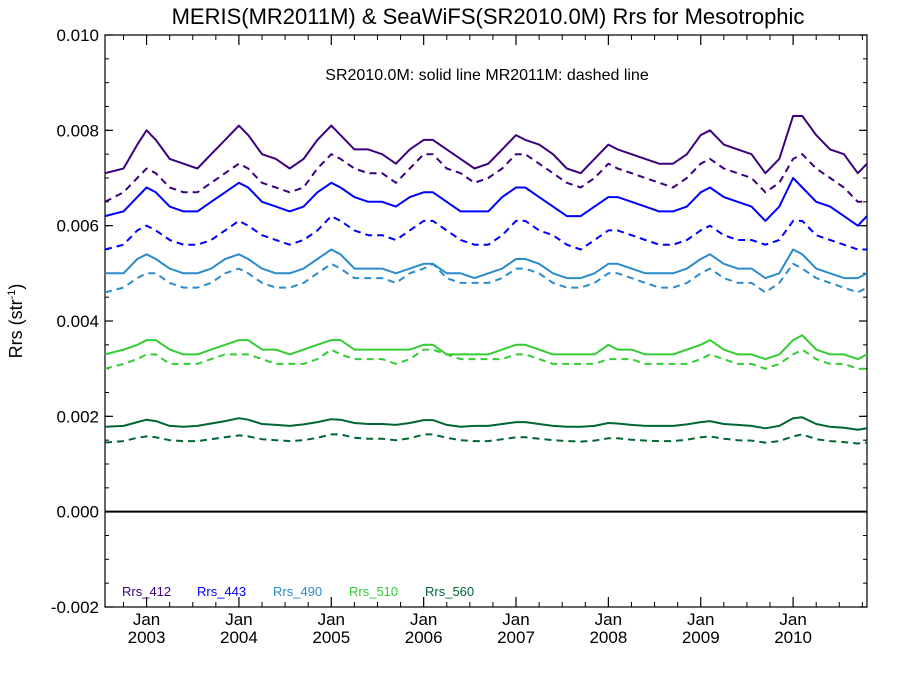 The height and width of the screenshot is (675, 900). What do you see at coordinates (486, 264) in the screenshot?
I see `series-line-rrs-490-solid` at bounding box center [486, 264].